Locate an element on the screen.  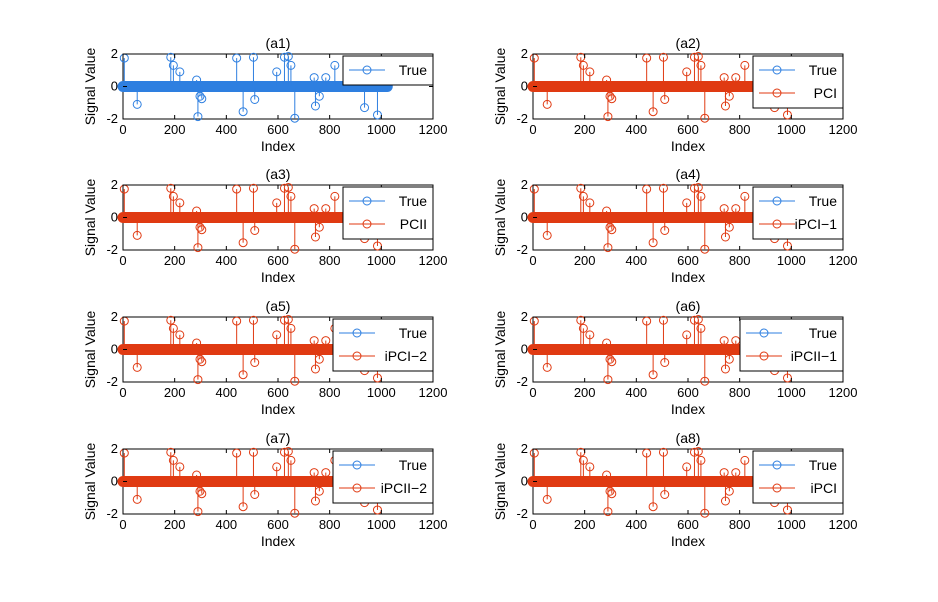
x-tick-label: 200 is located at coordinates (175, 524).